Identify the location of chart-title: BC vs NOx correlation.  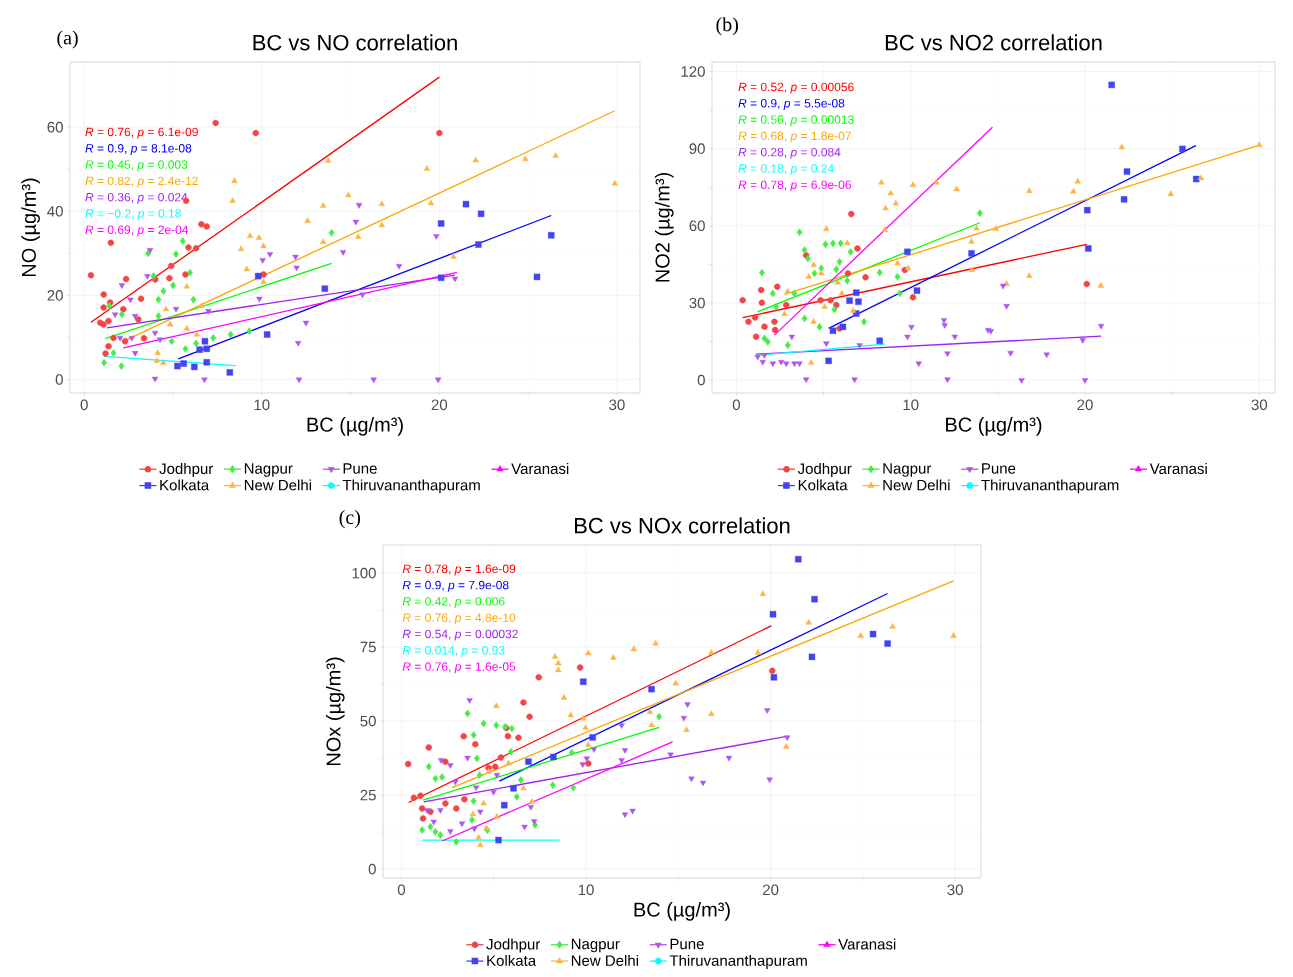
(682, 525).